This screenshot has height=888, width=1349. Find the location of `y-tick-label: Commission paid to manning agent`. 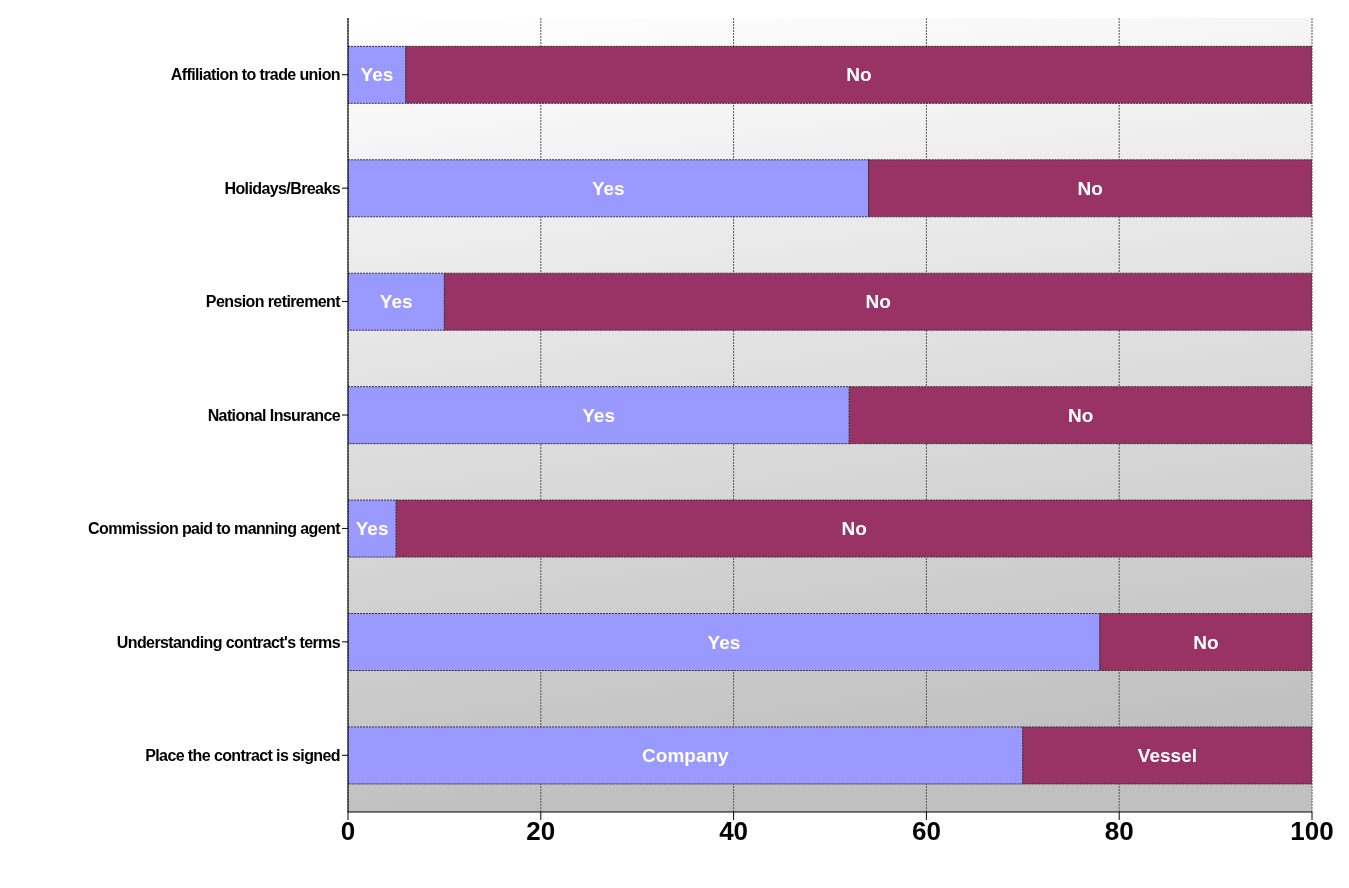

y-tick-label: Commission paid to manning agent is located at coordinates (215, 529).